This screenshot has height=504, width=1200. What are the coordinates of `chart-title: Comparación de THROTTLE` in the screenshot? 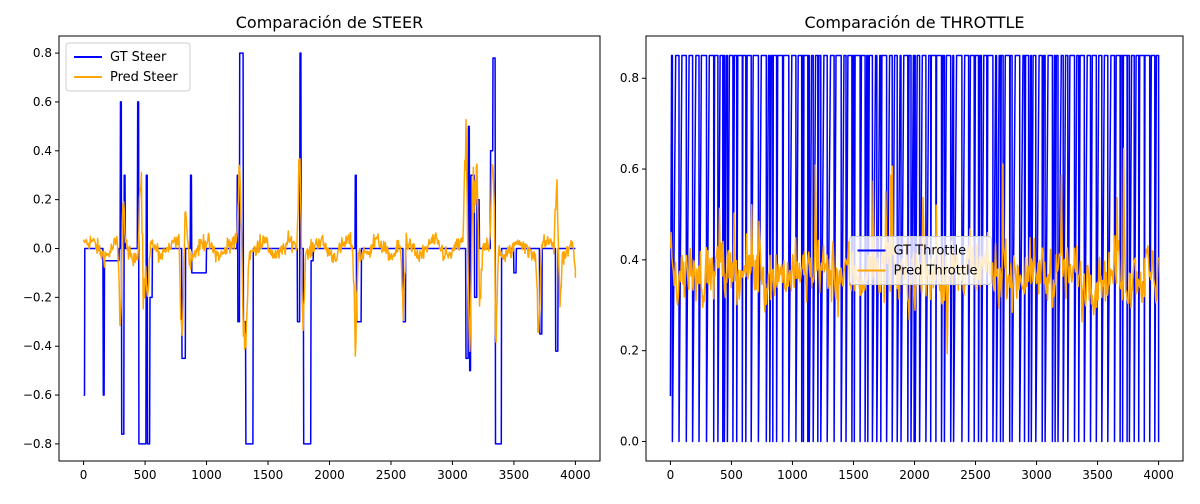 It's located at (914, 22).